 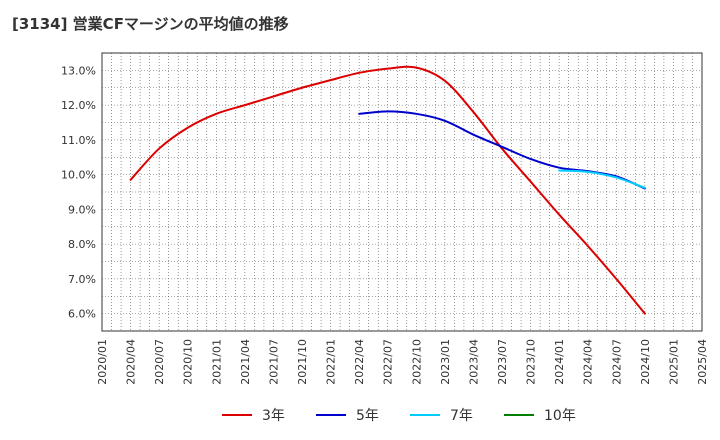 I want to click on x-tick-label: 2022/04, so click(x=359, y=362).